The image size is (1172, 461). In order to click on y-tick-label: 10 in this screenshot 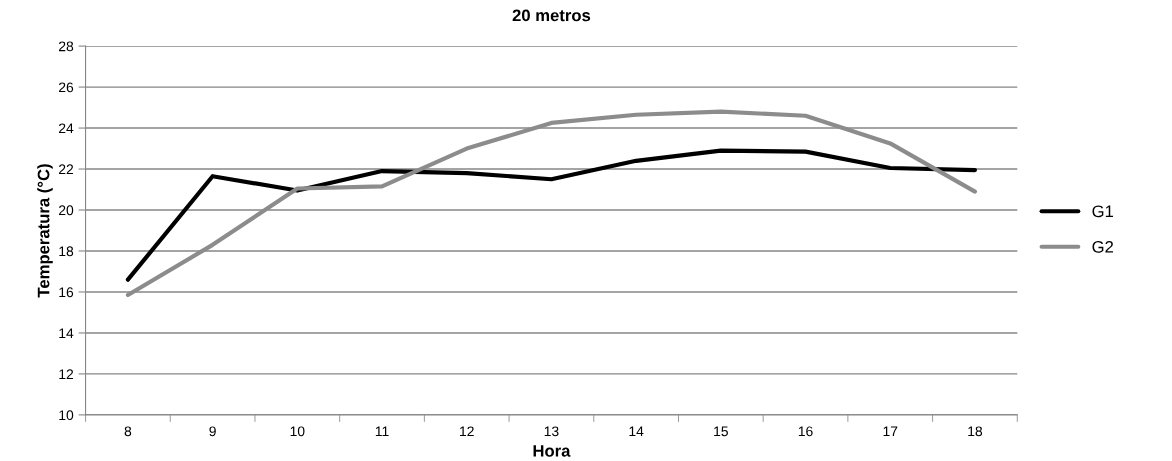, I will do `click(66, 415)`.